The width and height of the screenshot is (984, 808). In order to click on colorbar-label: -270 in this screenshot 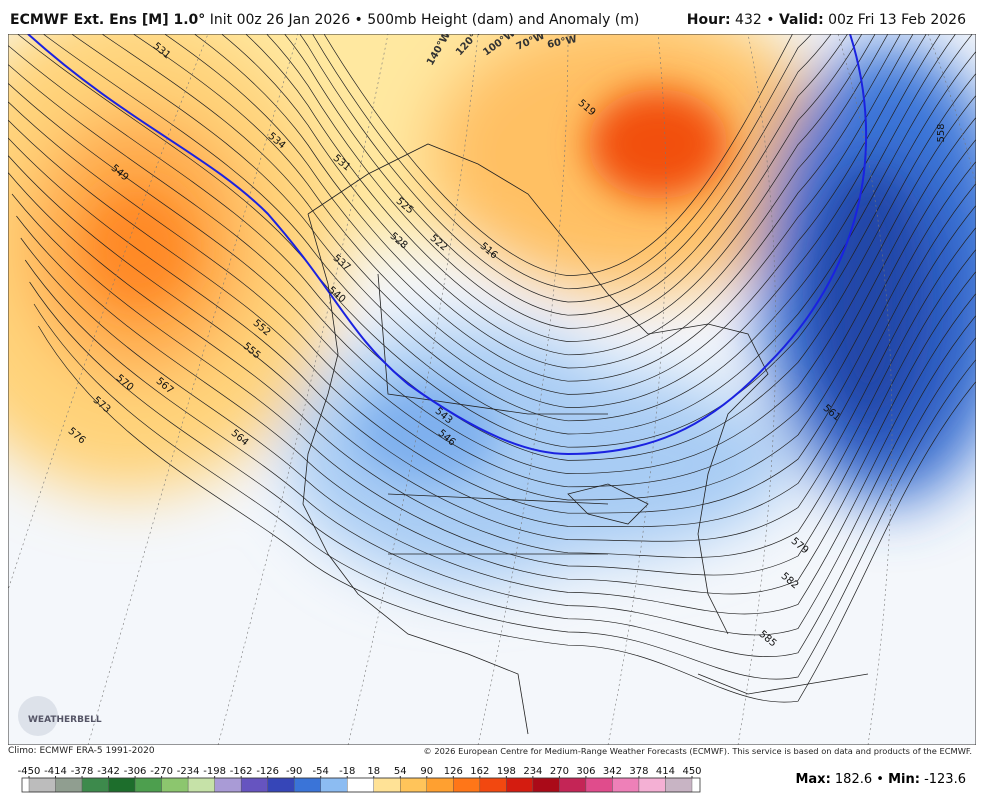, I will do `click(161, 771)`.